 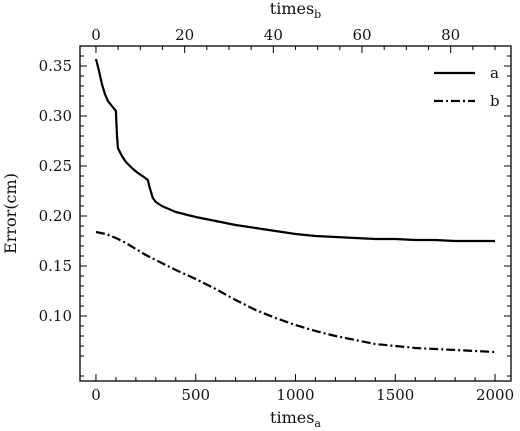 I want to click on top-tick-label: 40, so click(x=273, y=35).